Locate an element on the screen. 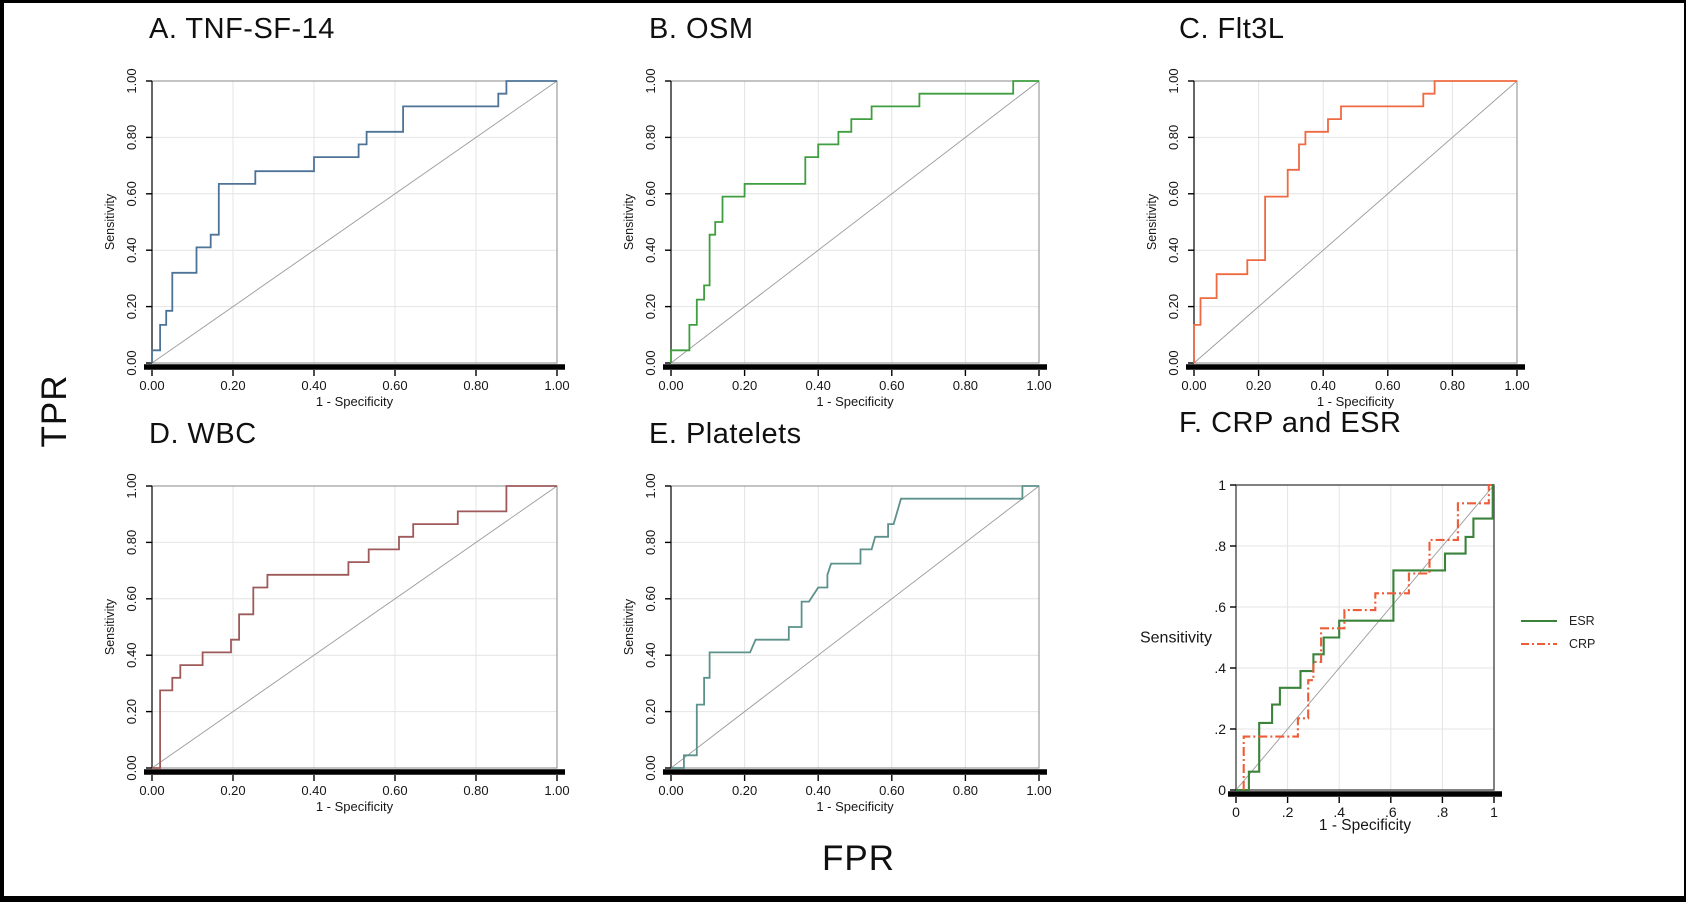 This screenshot has width=1686, height=902. panel-title: B. OSM is located at coordinates (701, 29).